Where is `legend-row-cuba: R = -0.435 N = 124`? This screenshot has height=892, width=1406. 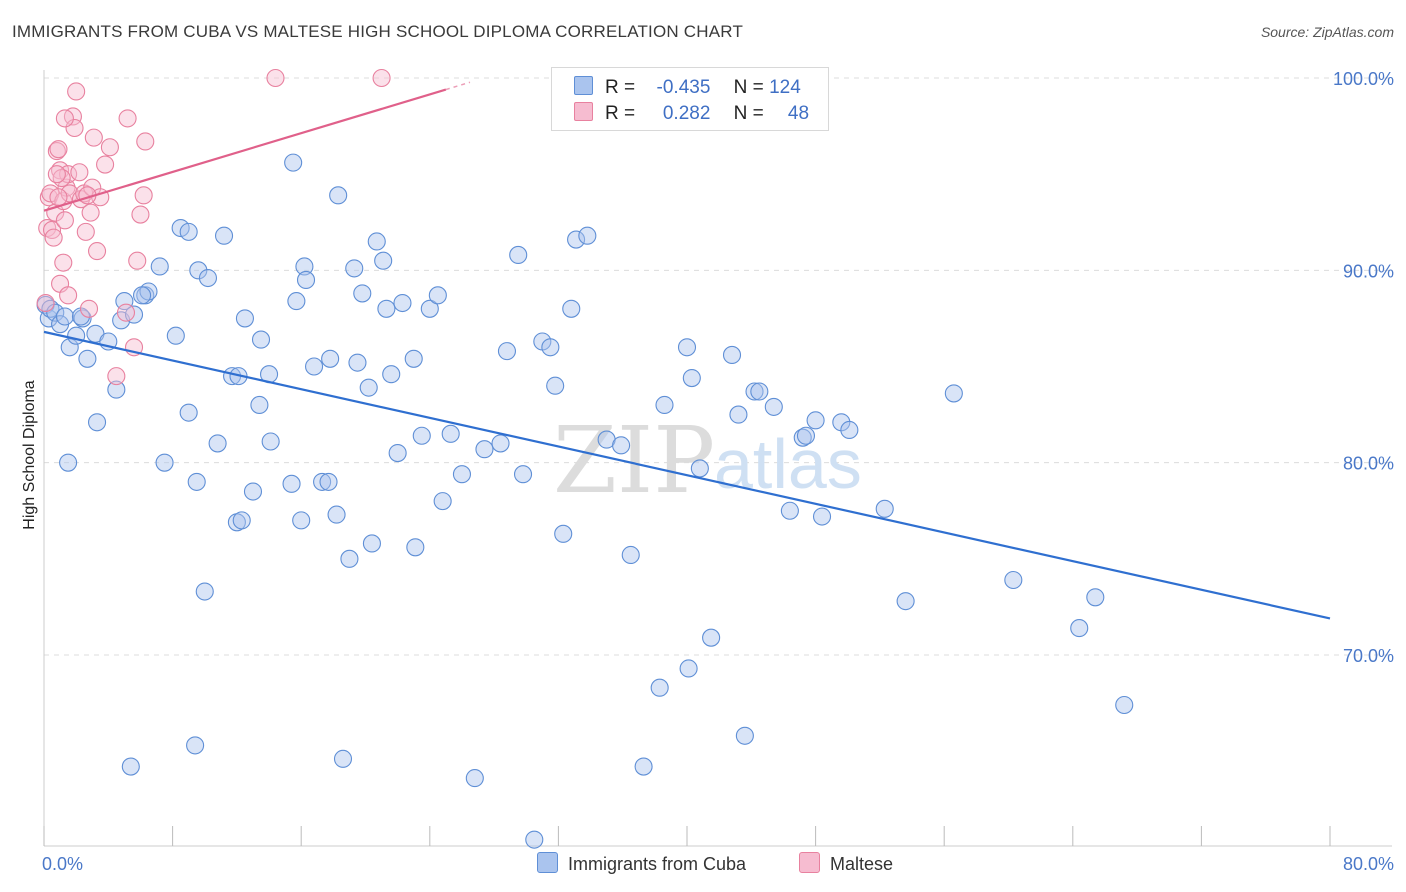
legend-row-cuba: R = -0.435 N = 124 is located at coordinates (687, 89).